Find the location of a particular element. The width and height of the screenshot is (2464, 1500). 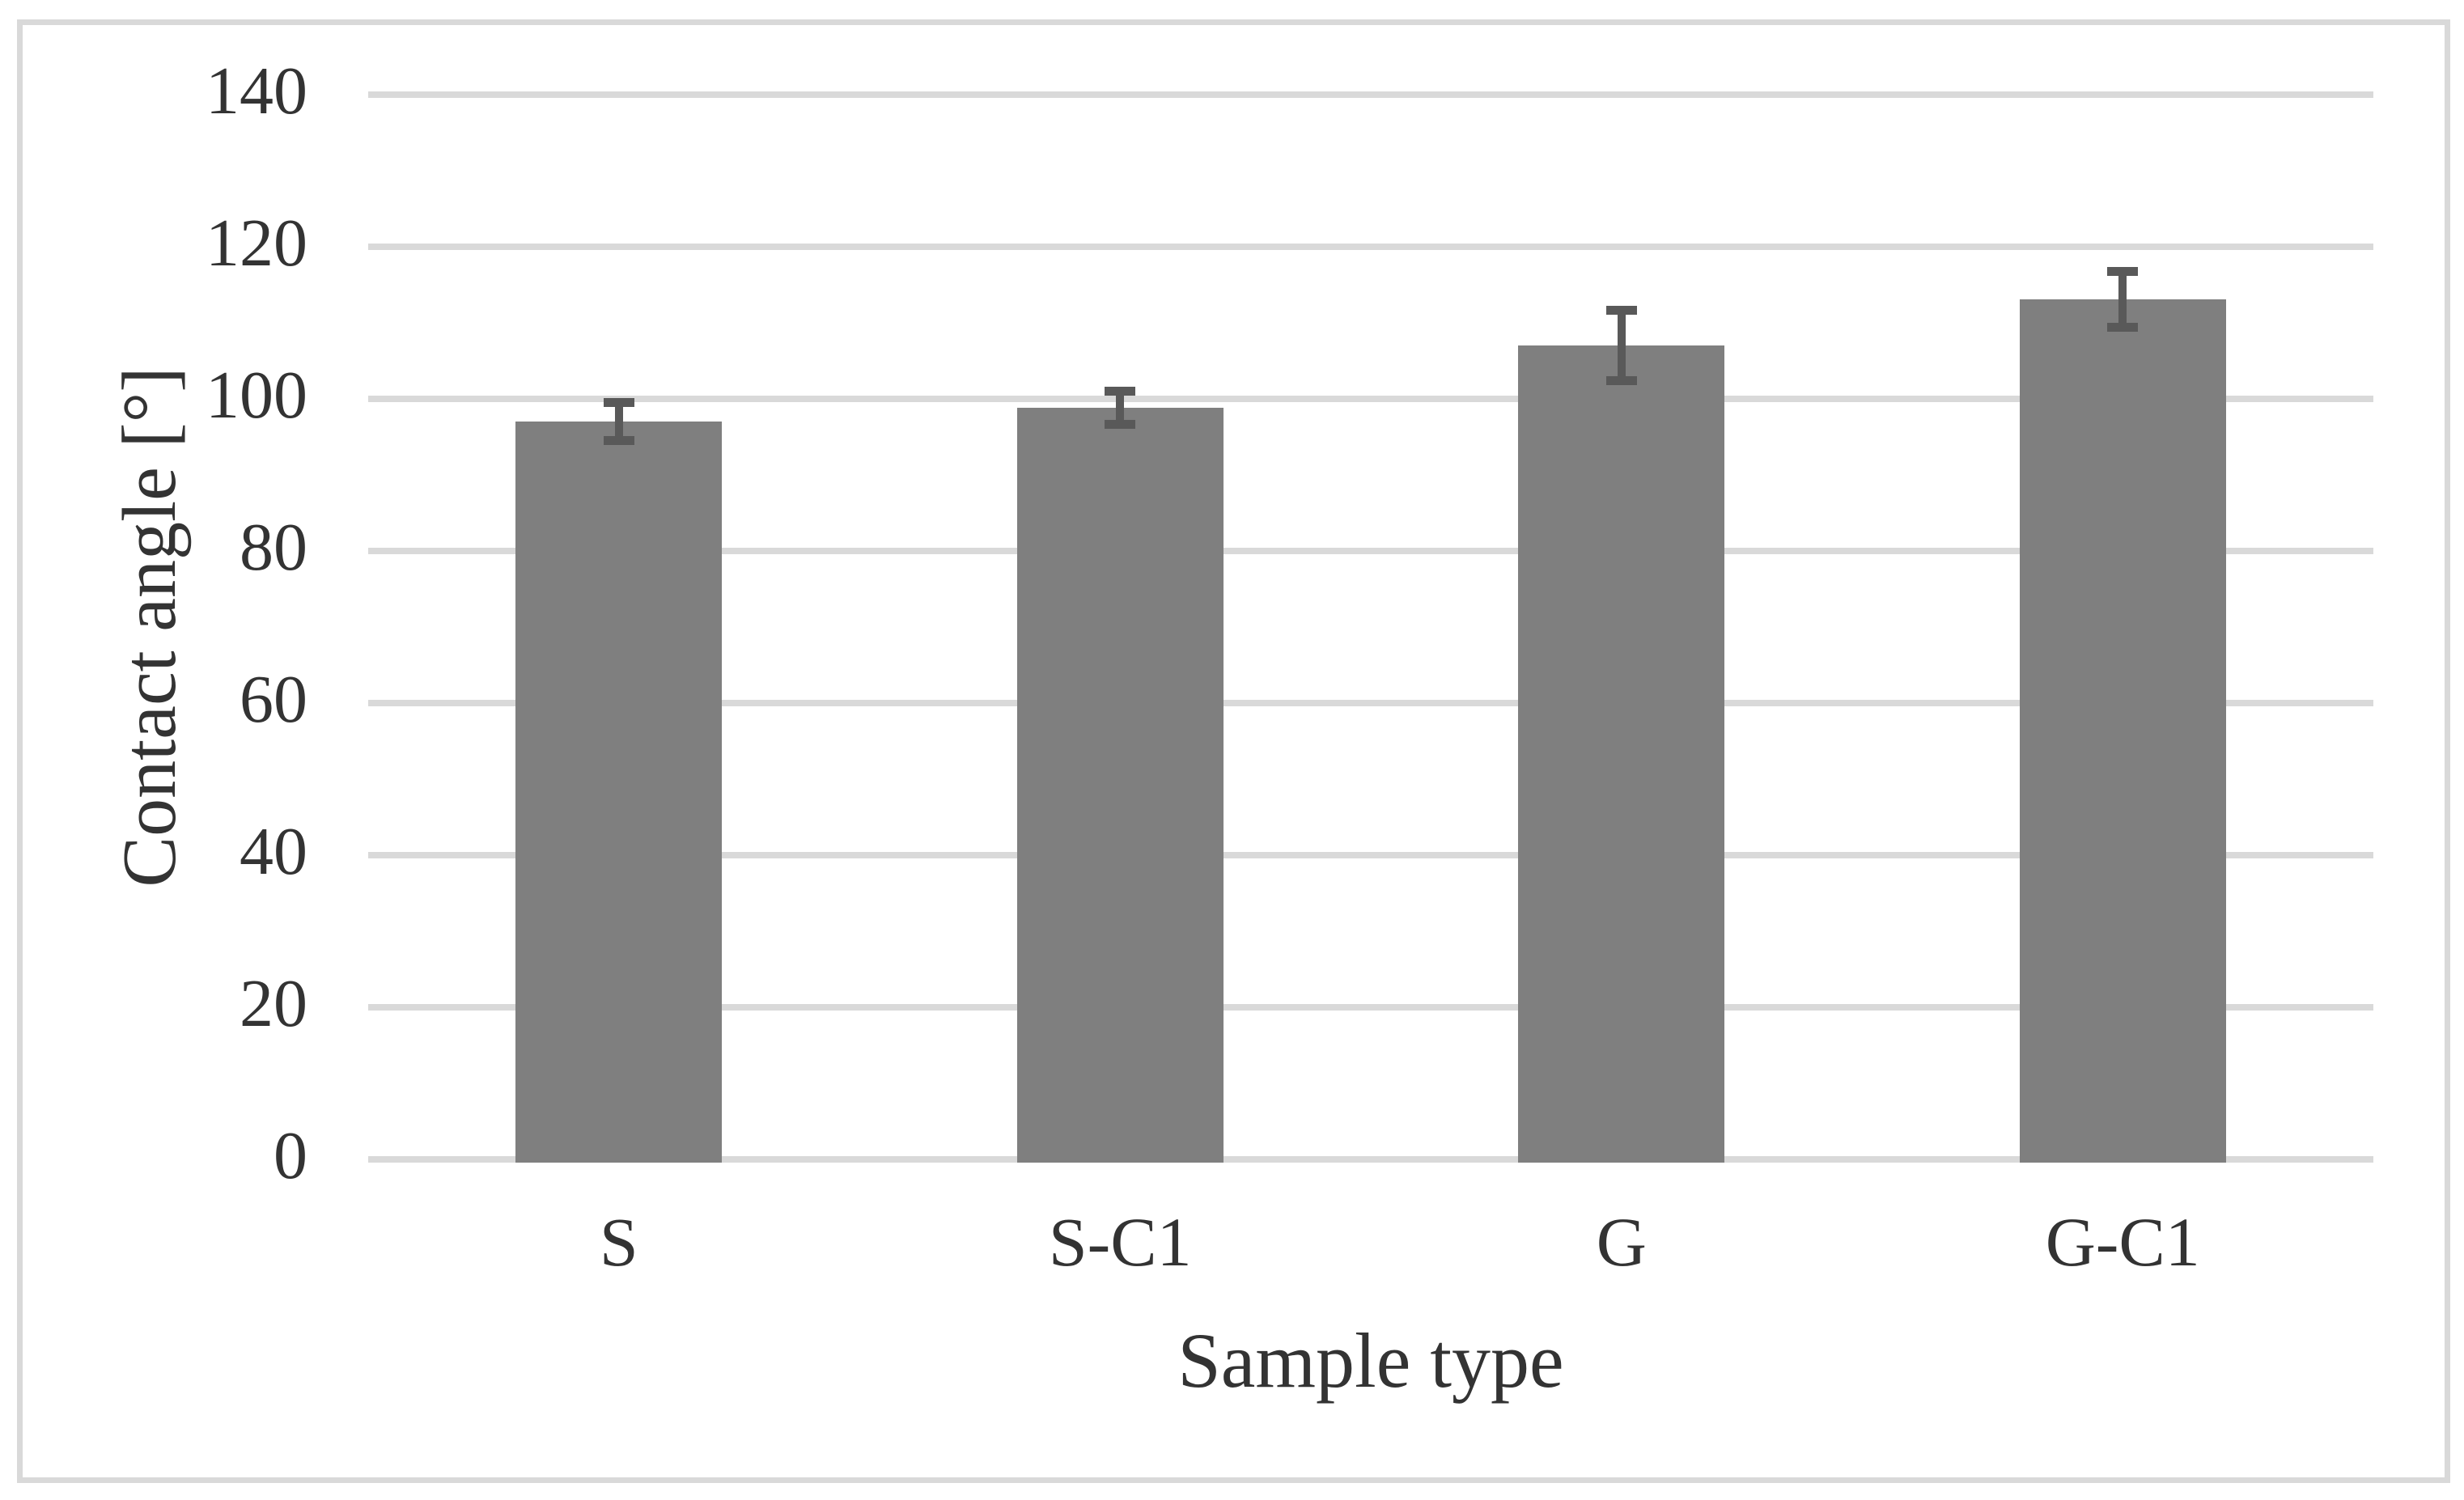

bar-S is located at coordinates (619, 792).